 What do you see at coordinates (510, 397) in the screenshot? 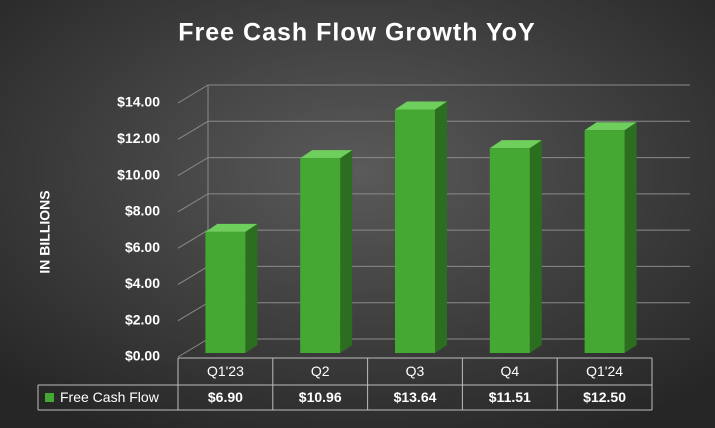
I see `value-label: $11.51` at bounding box center [510, 397].